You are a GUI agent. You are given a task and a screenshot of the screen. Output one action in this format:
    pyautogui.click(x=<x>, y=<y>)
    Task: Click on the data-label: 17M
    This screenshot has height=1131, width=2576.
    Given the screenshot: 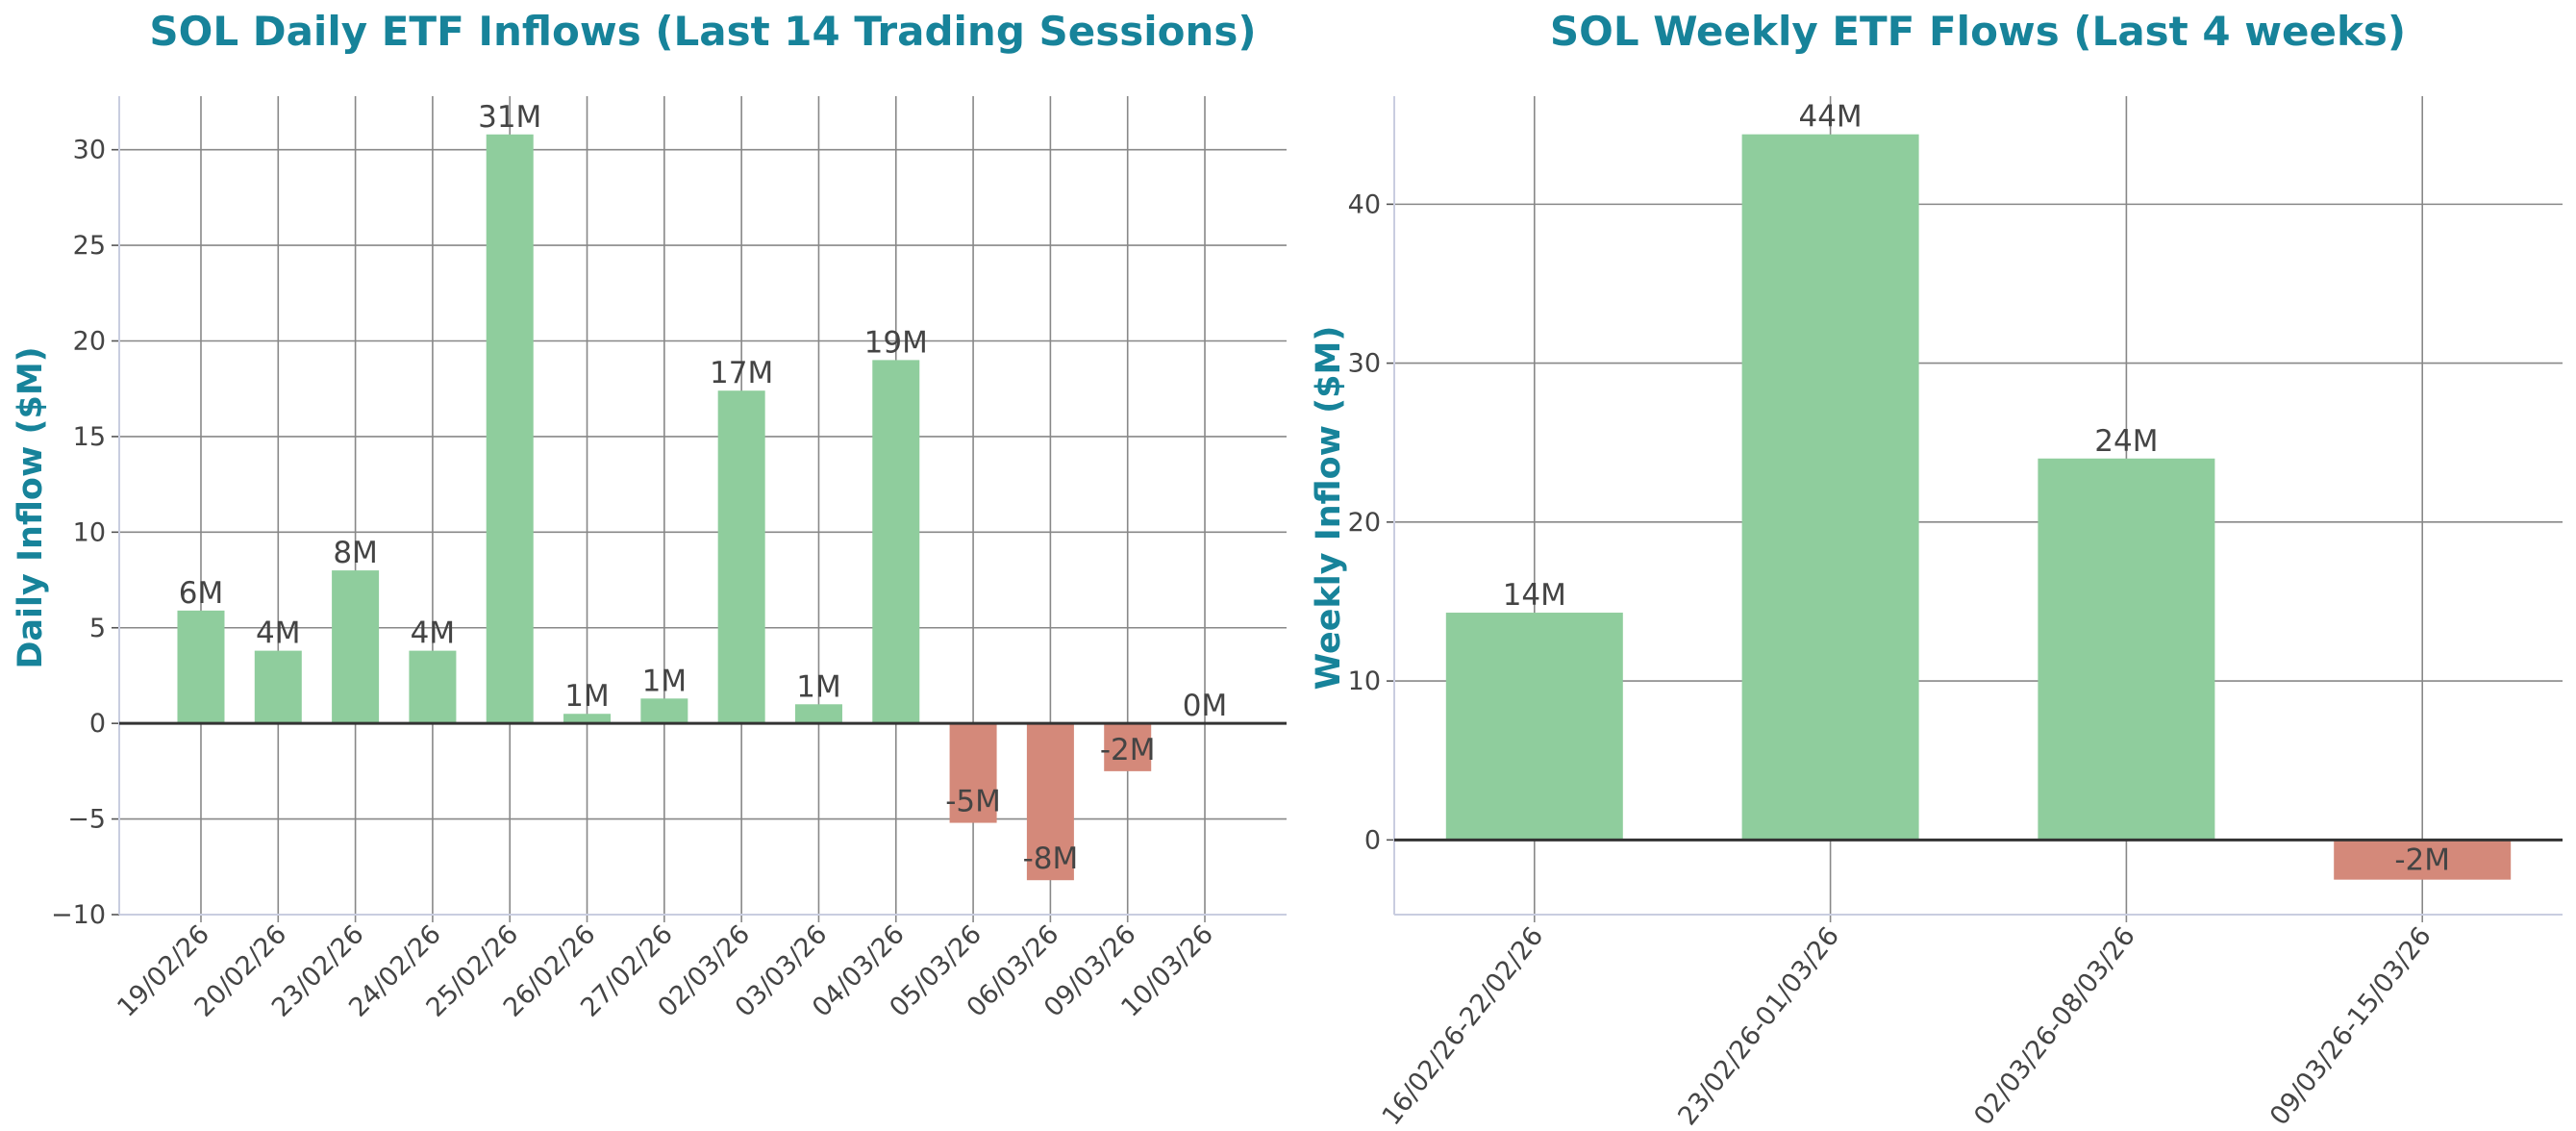 What is the action you would take?
    pyautogui.click(x=741, y=373)
    